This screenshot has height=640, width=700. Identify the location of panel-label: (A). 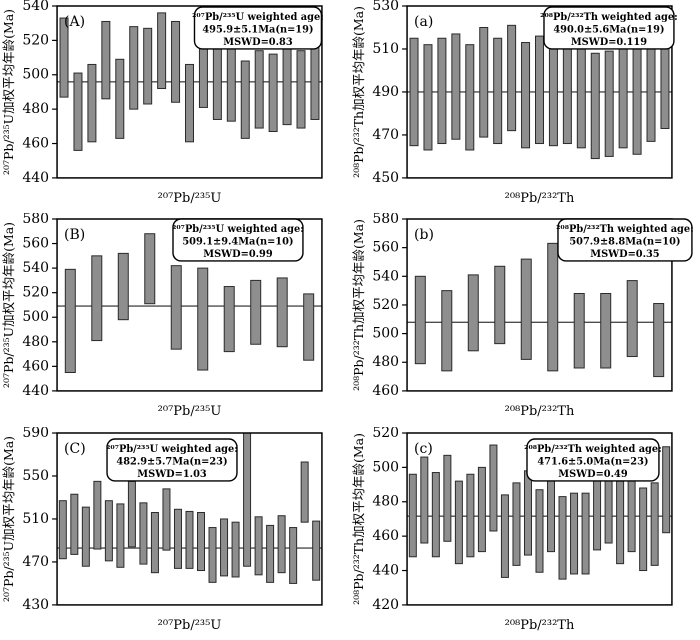
(74, 22).